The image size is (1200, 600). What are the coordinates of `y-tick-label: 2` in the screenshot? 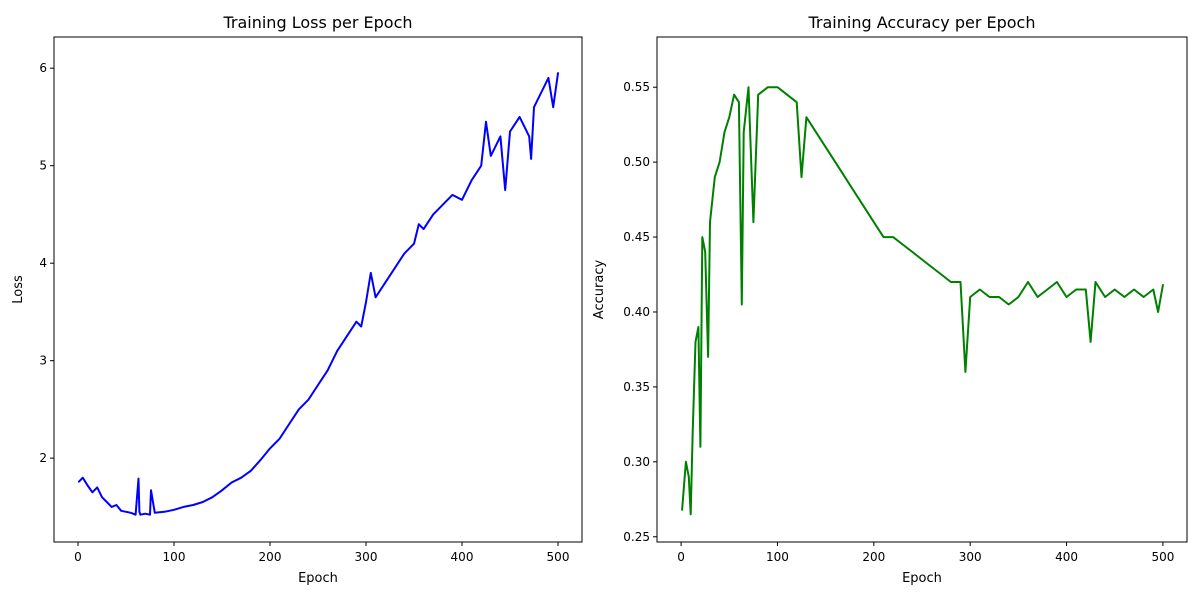 It's located at (43, 458).